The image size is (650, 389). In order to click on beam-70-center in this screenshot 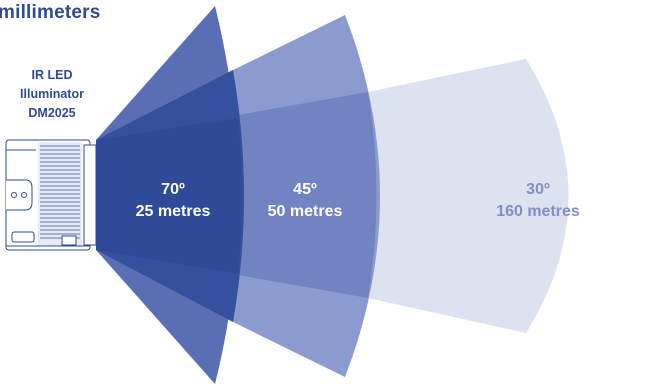, I will do `click(169, 196)`.